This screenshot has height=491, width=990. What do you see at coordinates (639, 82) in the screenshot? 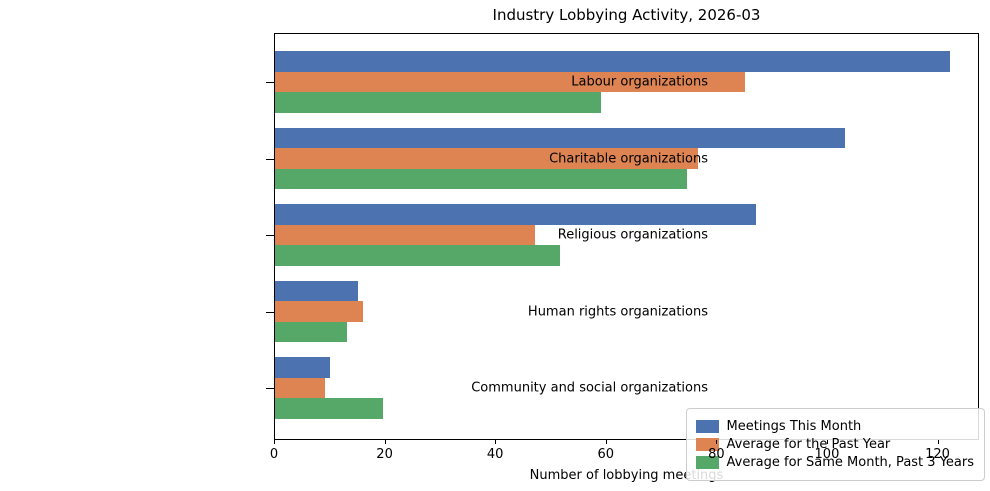
I see `y-tick-label: Labour organizations` at bounding box center [639, 82].